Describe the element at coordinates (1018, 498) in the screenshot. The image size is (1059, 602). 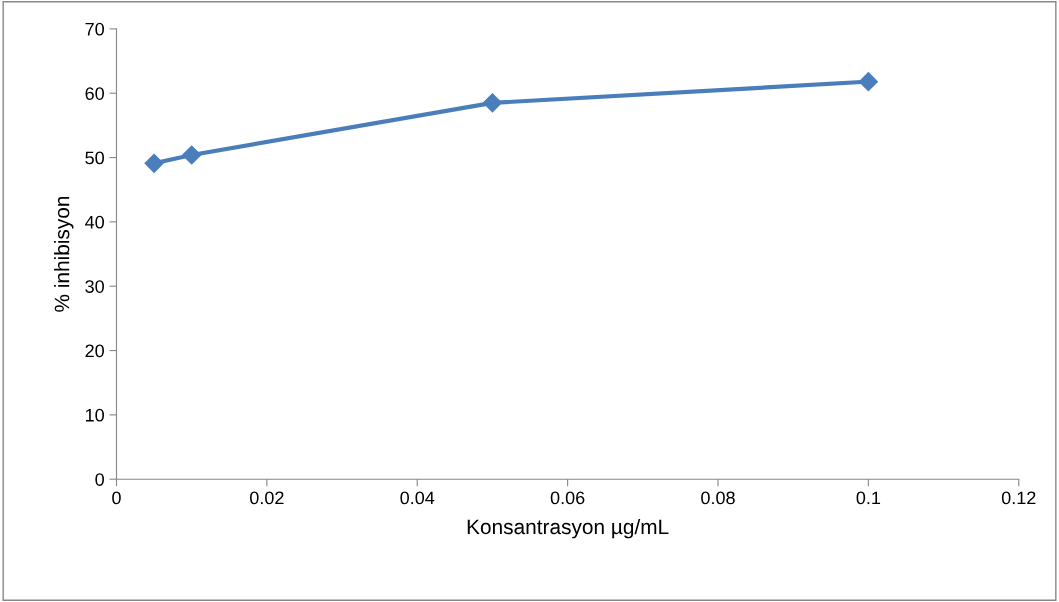
I see `x-tick-label: 0.12` at that location.